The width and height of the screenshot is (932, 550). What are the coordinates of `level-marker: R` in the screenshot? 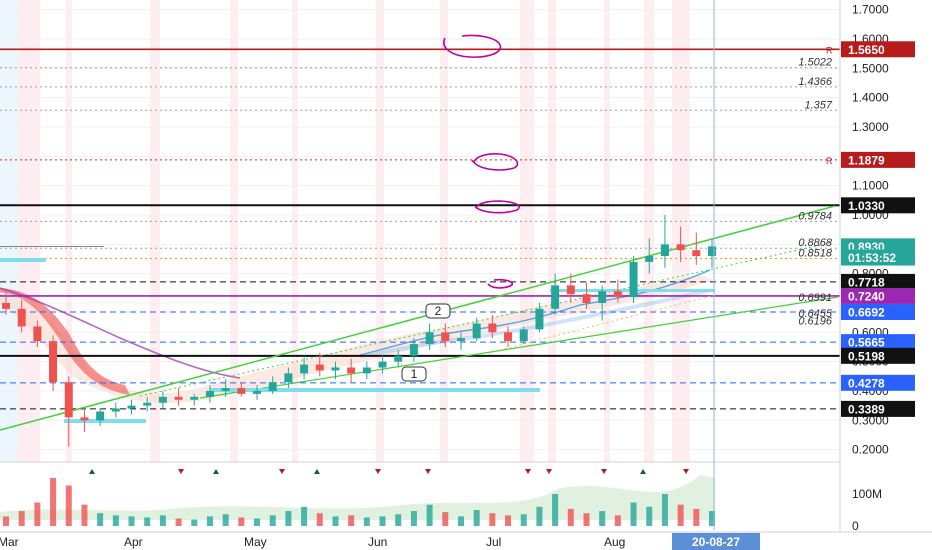 It's located at (829, 50).